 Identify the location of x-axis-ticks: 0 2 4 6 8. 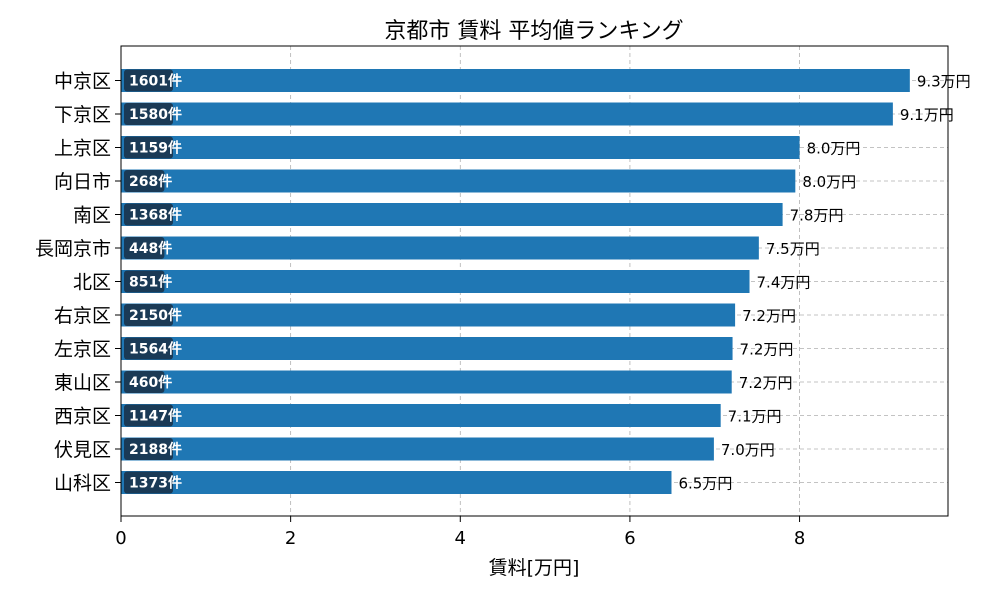
(460, 532).